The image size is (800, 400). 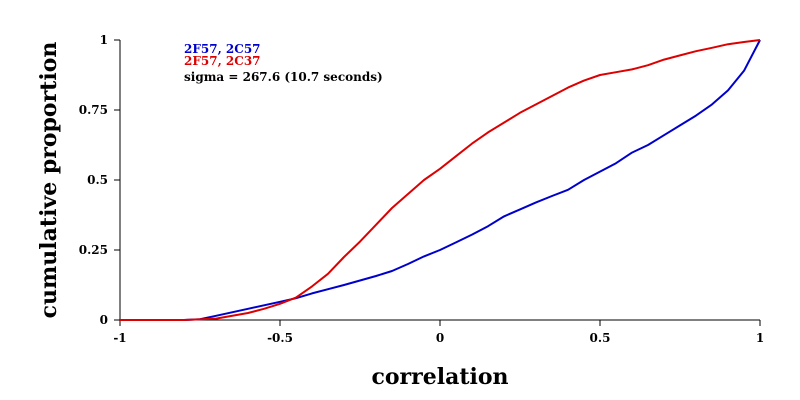 What do you see at coordinates (440, 338) in the screenshot?
I see `x-tick-label: 0` at bounding box center [440, 338].